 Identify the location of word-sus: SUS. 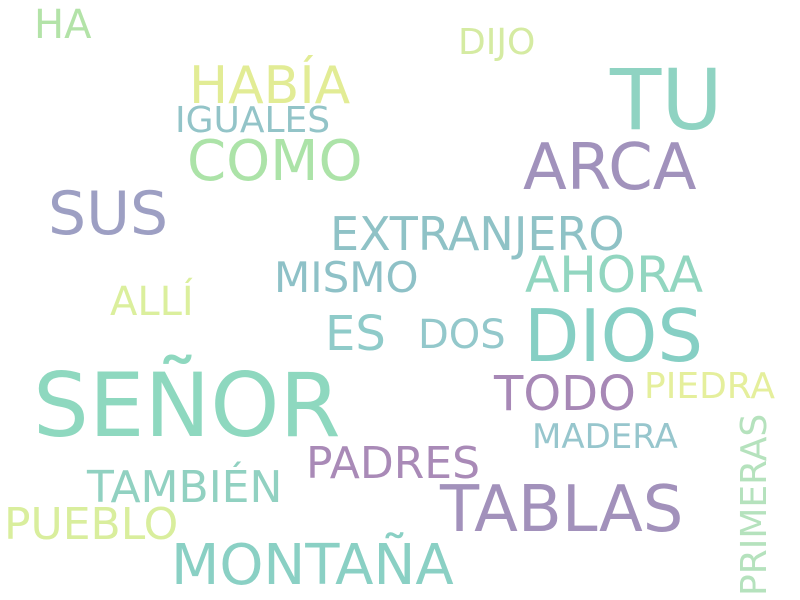
(108, 214).